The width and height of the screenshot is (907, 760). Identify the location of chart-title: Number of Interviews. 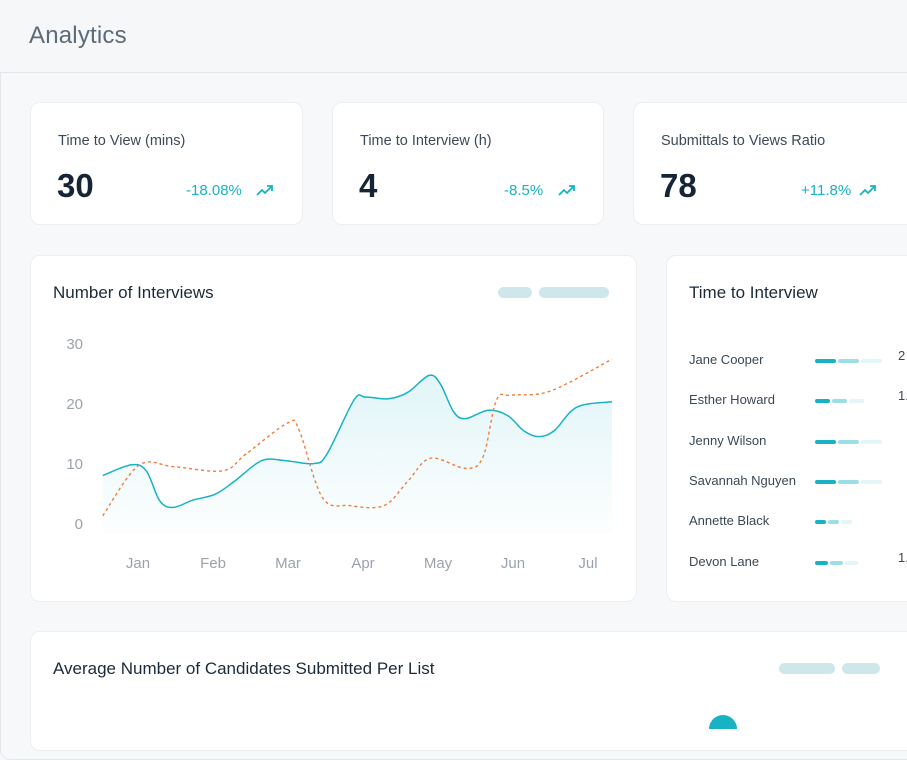
(133, 292).